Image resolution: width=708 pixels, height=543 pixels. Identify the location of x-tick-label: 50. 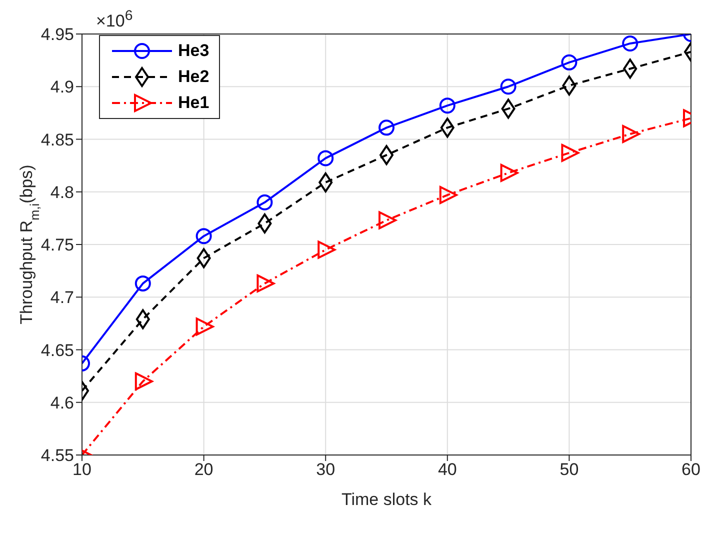
(569, 470).